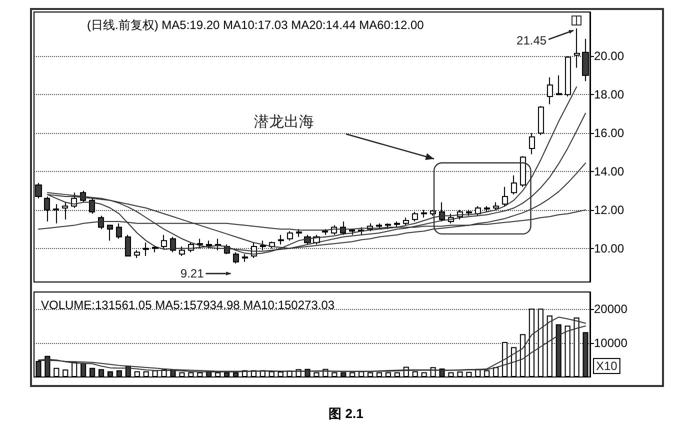 The width and height of the screenshot is (692, 437). Describe the element at coordinates (609, 56) in the screenshot. I see `y-tick-label: 20.00` at that location.